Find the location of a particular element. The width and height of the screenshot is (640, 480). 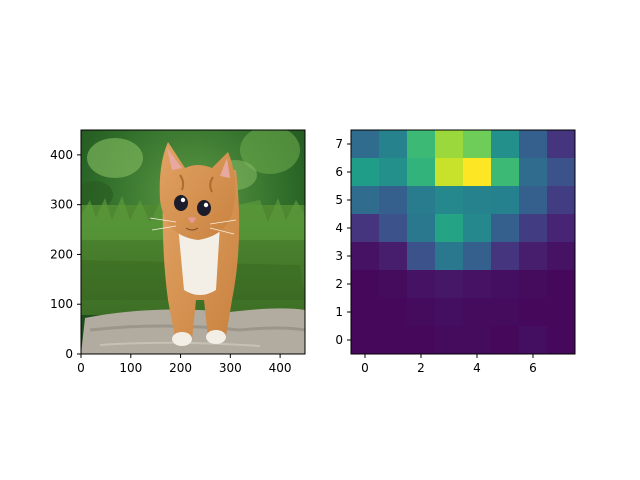

image-x-tick-label: 100 is located at coordinates (130, 368).